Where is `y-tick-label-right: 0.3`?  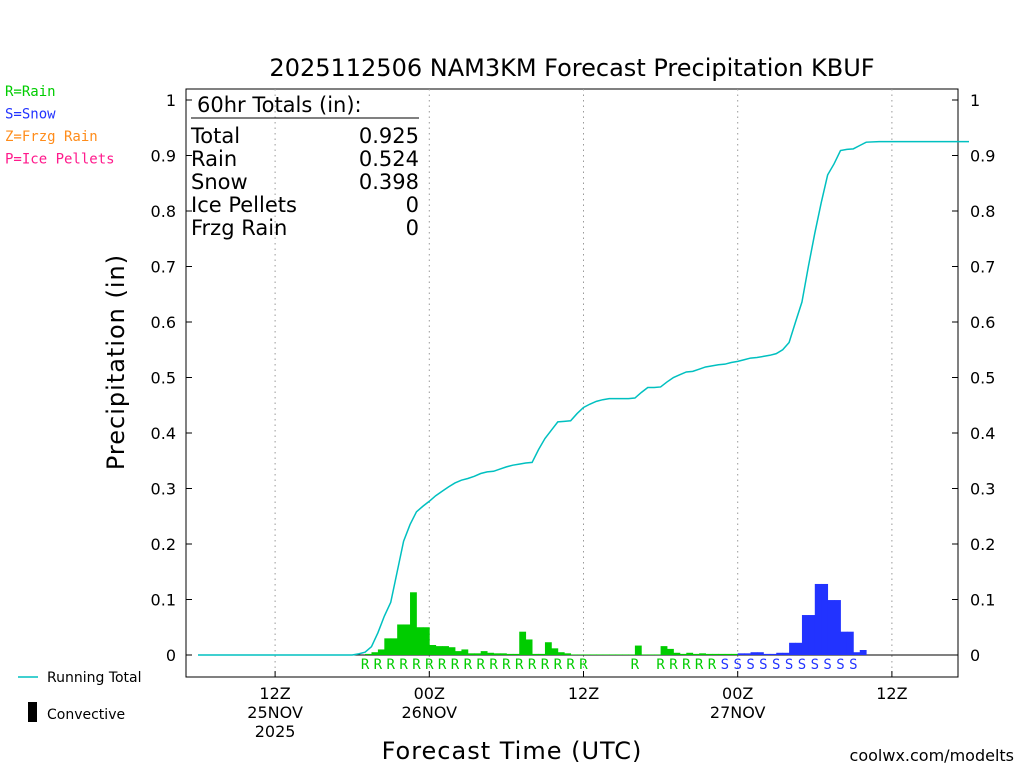
y-tick-label-right: 0.3 is located at coordinates (982, 489).